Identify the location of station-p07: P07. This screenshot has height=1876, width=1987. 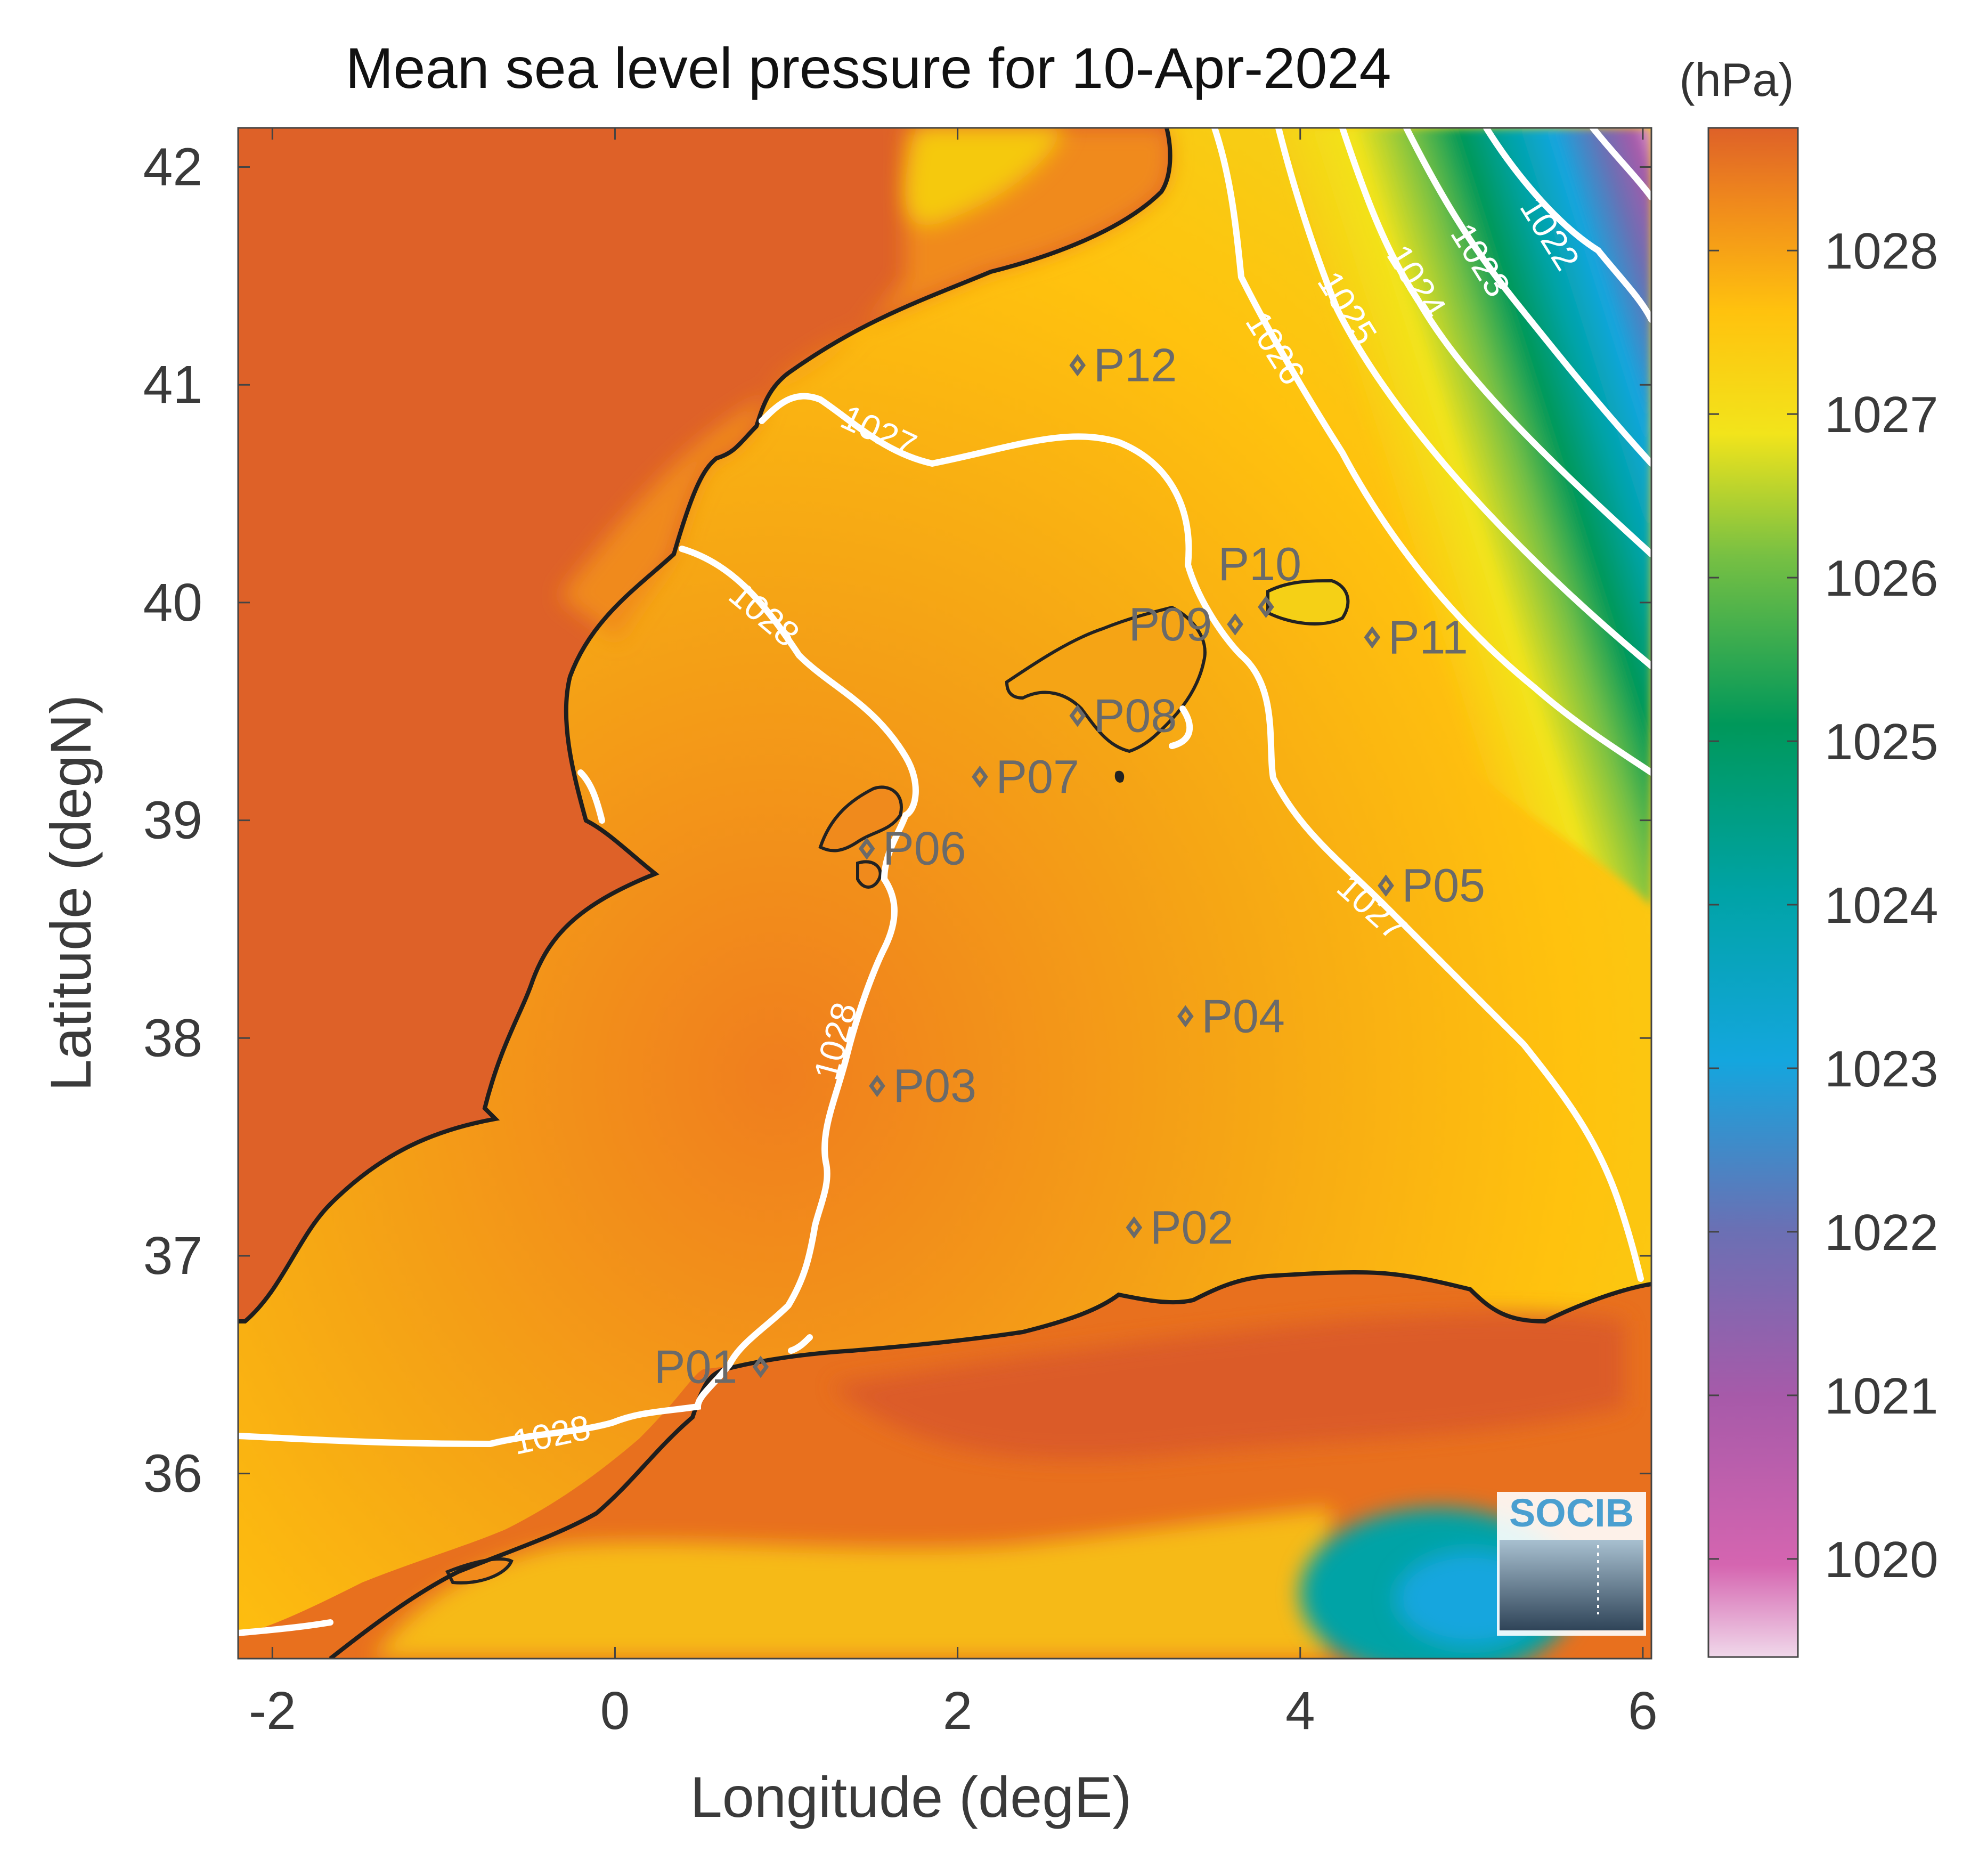
(1025, 776).